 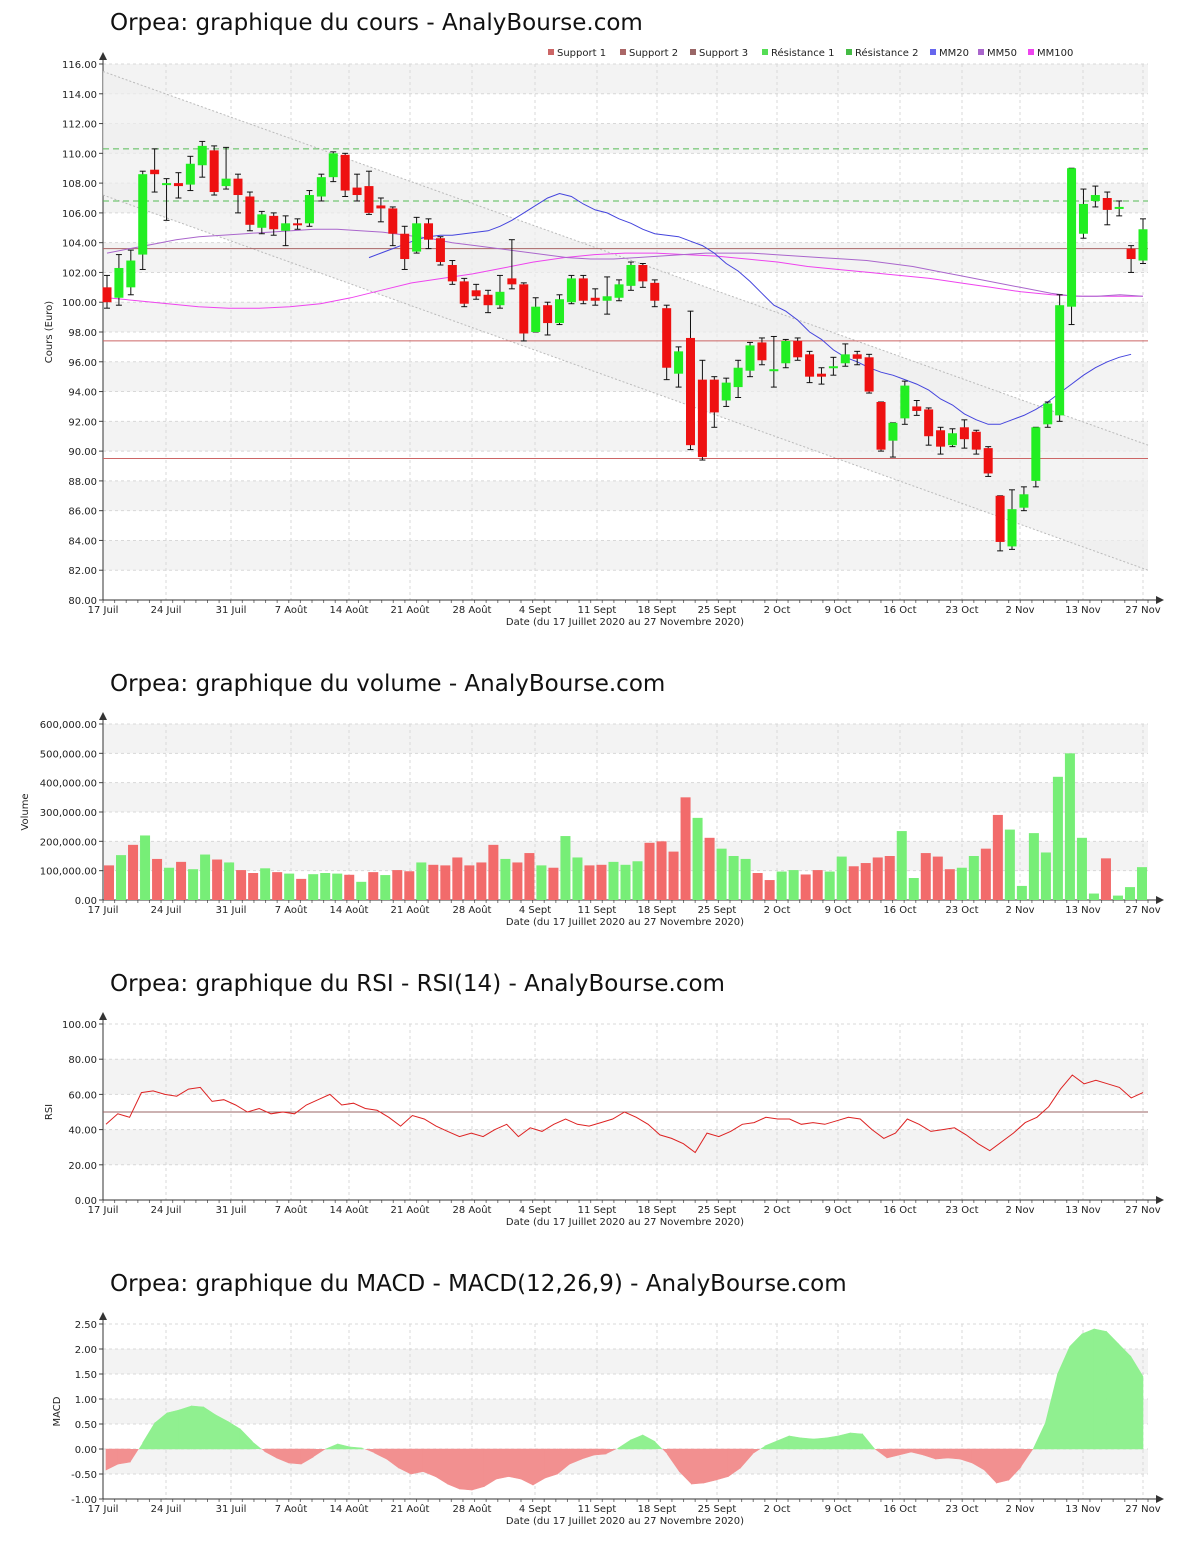 What do you see at coordinates (82, 571) in the screenshot?
I see `y-tick-label: 82.00` at bounding box center [82, 571].